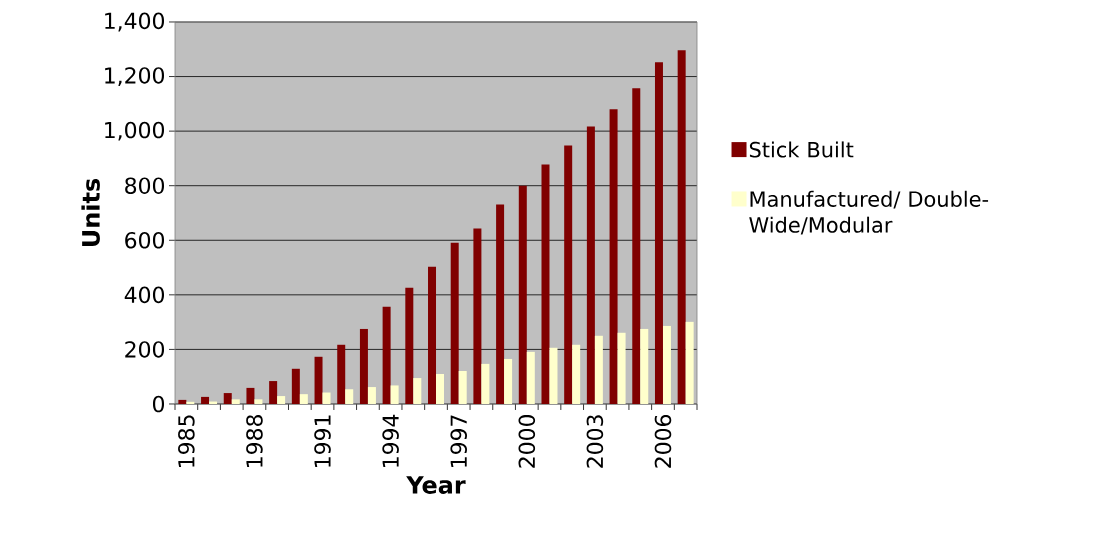 Image resolution: width=1104 pixels, height=539 pixels. I want to click on y-axis-title: Units, so click(90, 212).